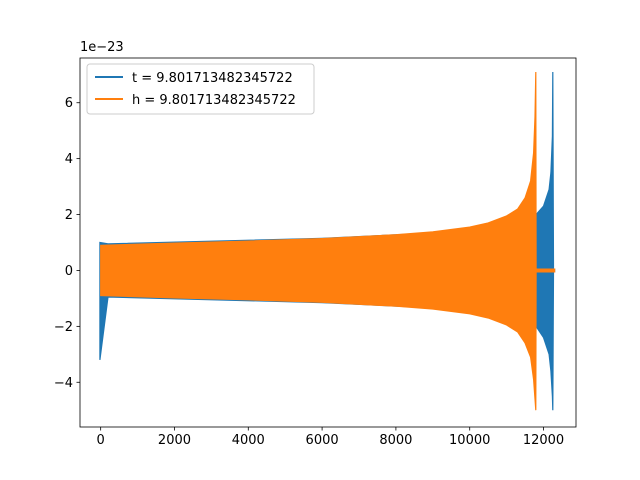 Image resolution: width=640 pixels, height=480 pixels. I want to click on x-tick-label: 10000, so click(469, 440).